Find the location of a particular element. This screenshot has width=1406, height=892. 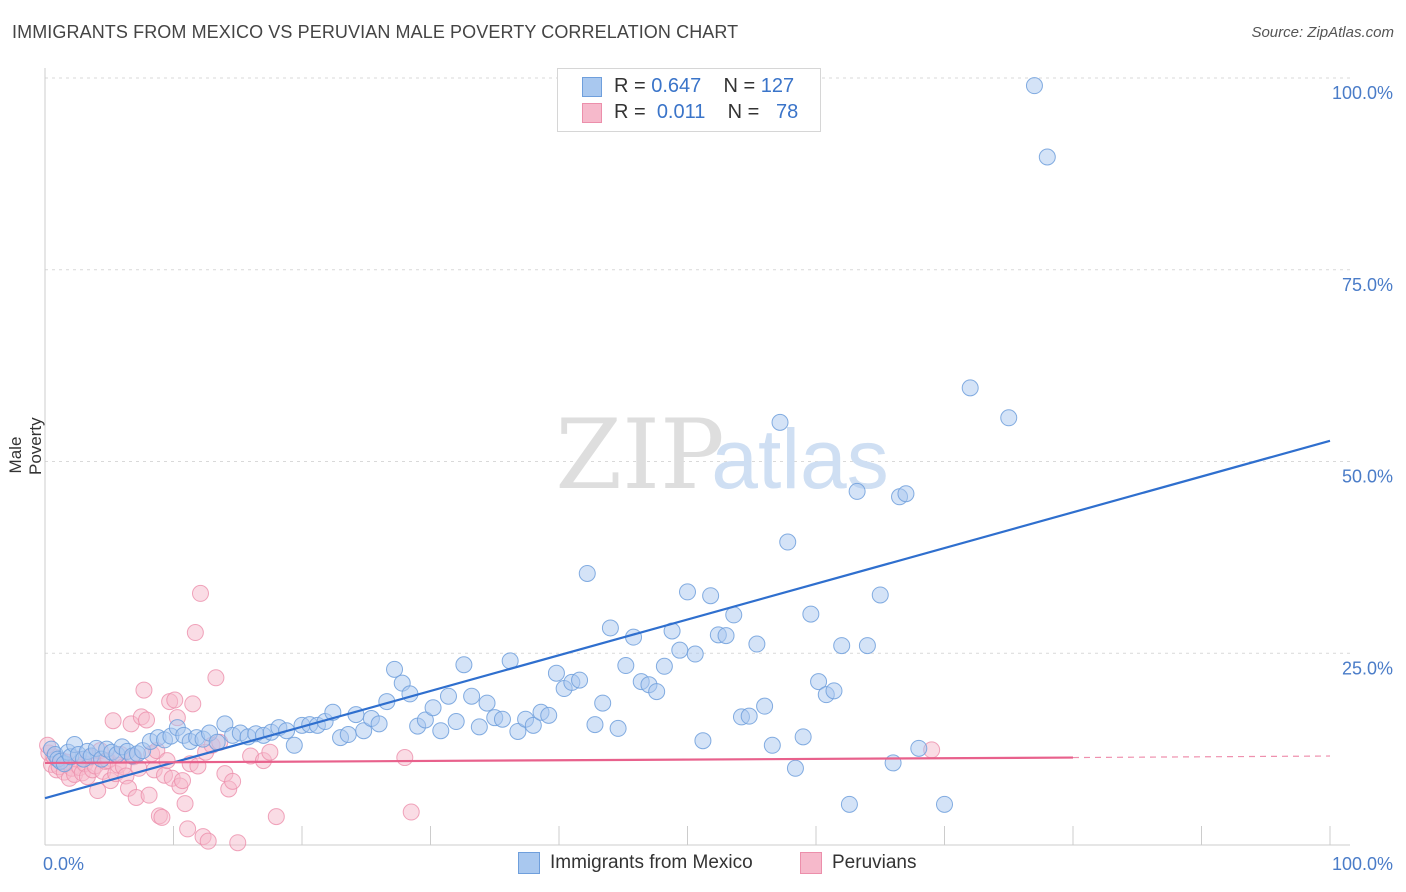

y-tick-label: 75.0% is located at coordinates (1367, 285).